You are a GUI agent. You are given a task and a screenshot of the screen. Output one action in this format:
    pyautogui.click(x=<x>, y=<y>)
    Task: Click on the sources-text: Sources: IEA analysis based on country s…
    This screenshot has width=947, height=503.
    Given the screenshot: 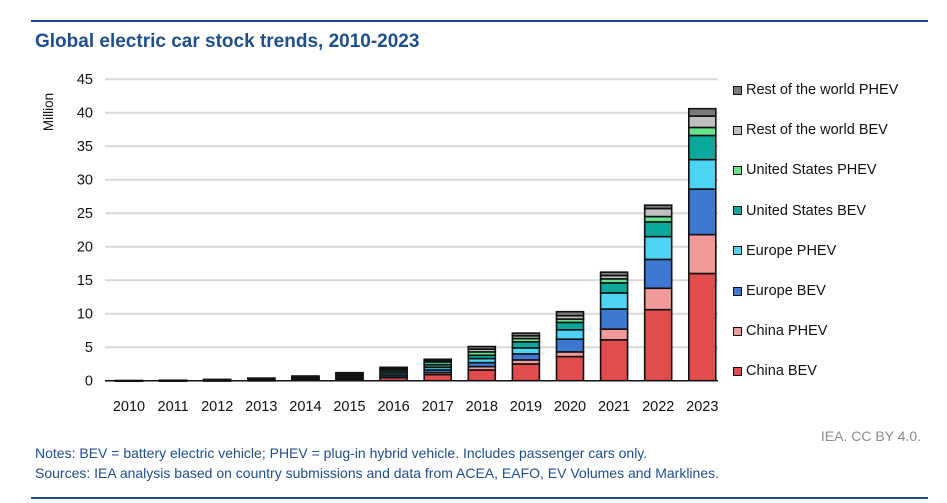 What is the action you would take?
    pyautogui.click(x=377, y=473)
    